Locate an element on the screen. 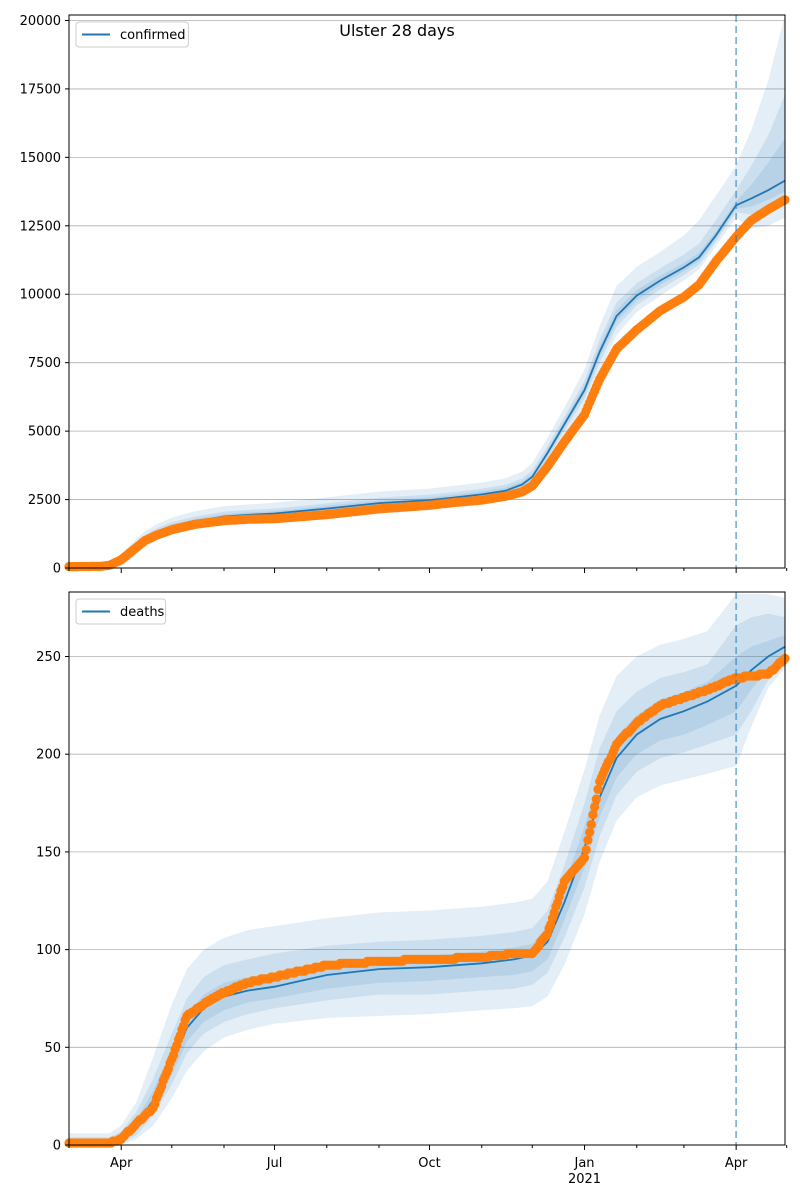 Image resolution: width=800 pixels, height=1200 pixels. legend-label: deaths is located at coordinates (142, 612).